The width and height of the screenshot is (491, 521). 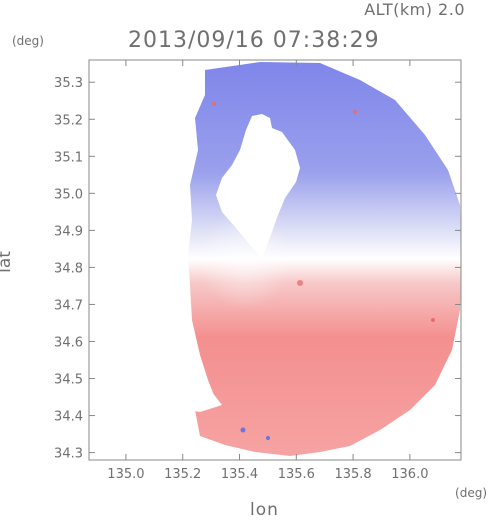 What do you see at coordinates (68, 157) in the screenshot?
I see `y-tick-label: 35.1` at bounding box center [68, 157].